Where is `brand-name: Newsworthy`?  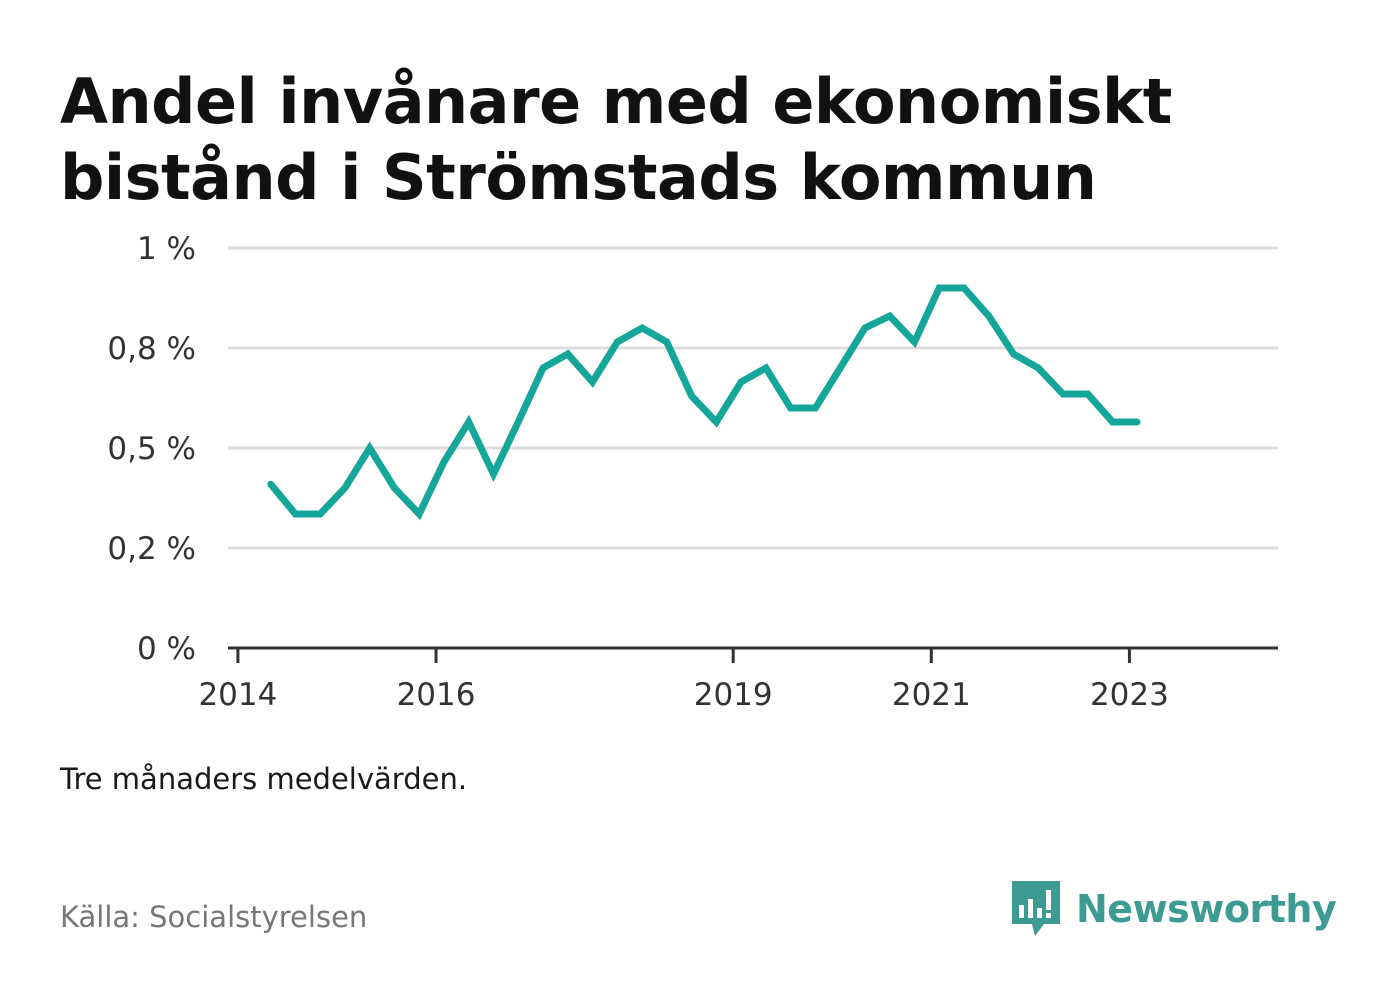
brand-name: Newsworthy is located at coordinates (1206, 909).